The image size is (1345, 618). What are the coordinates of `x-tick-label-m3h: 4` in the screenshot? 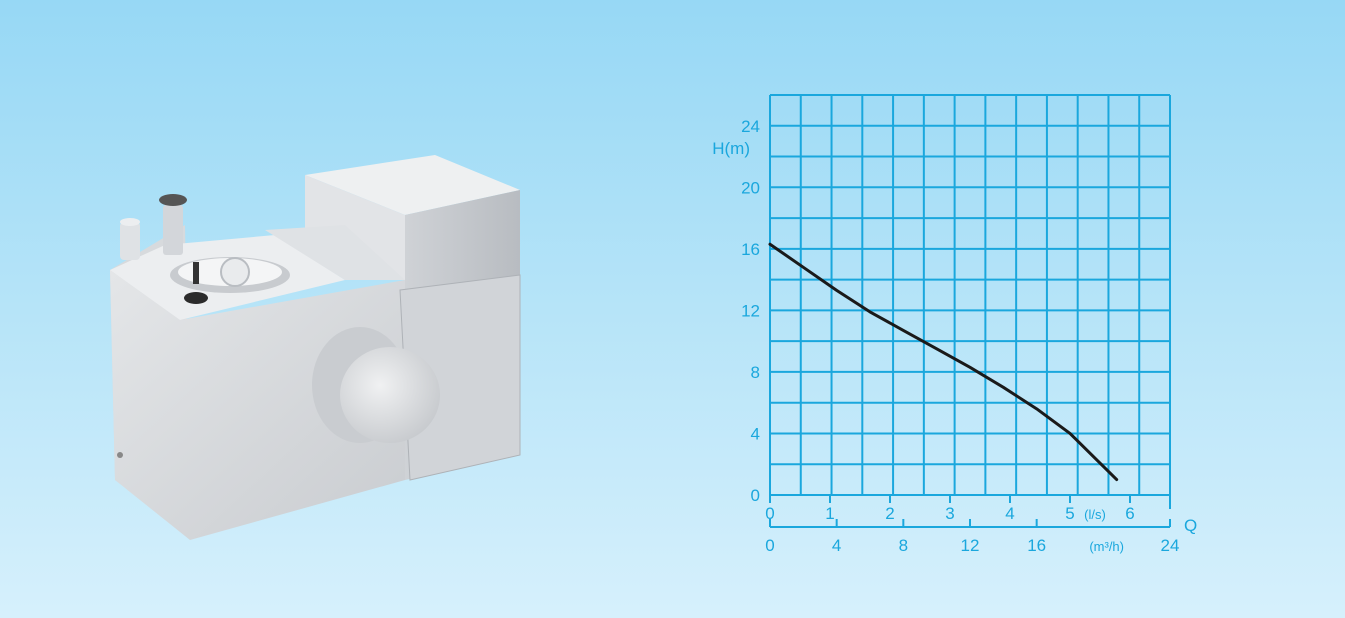 It's located at (836, 545).